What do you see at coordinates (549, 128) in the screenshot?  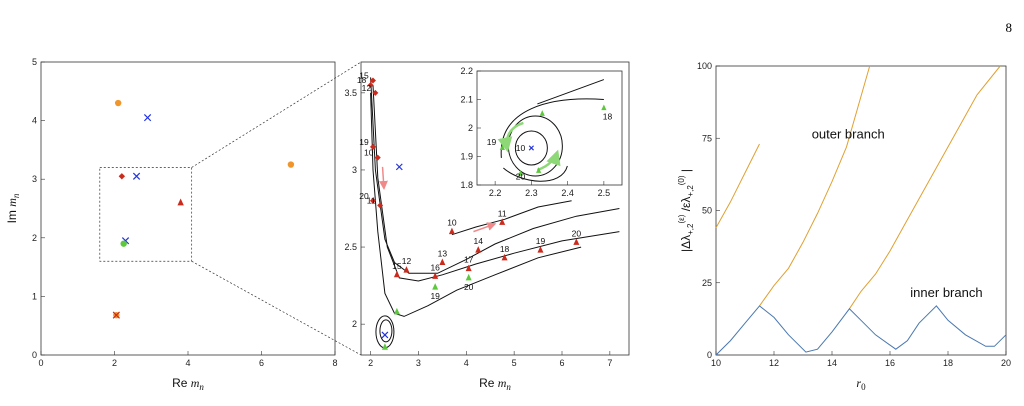 I see `inset-background` at bounding box center [549, 128].